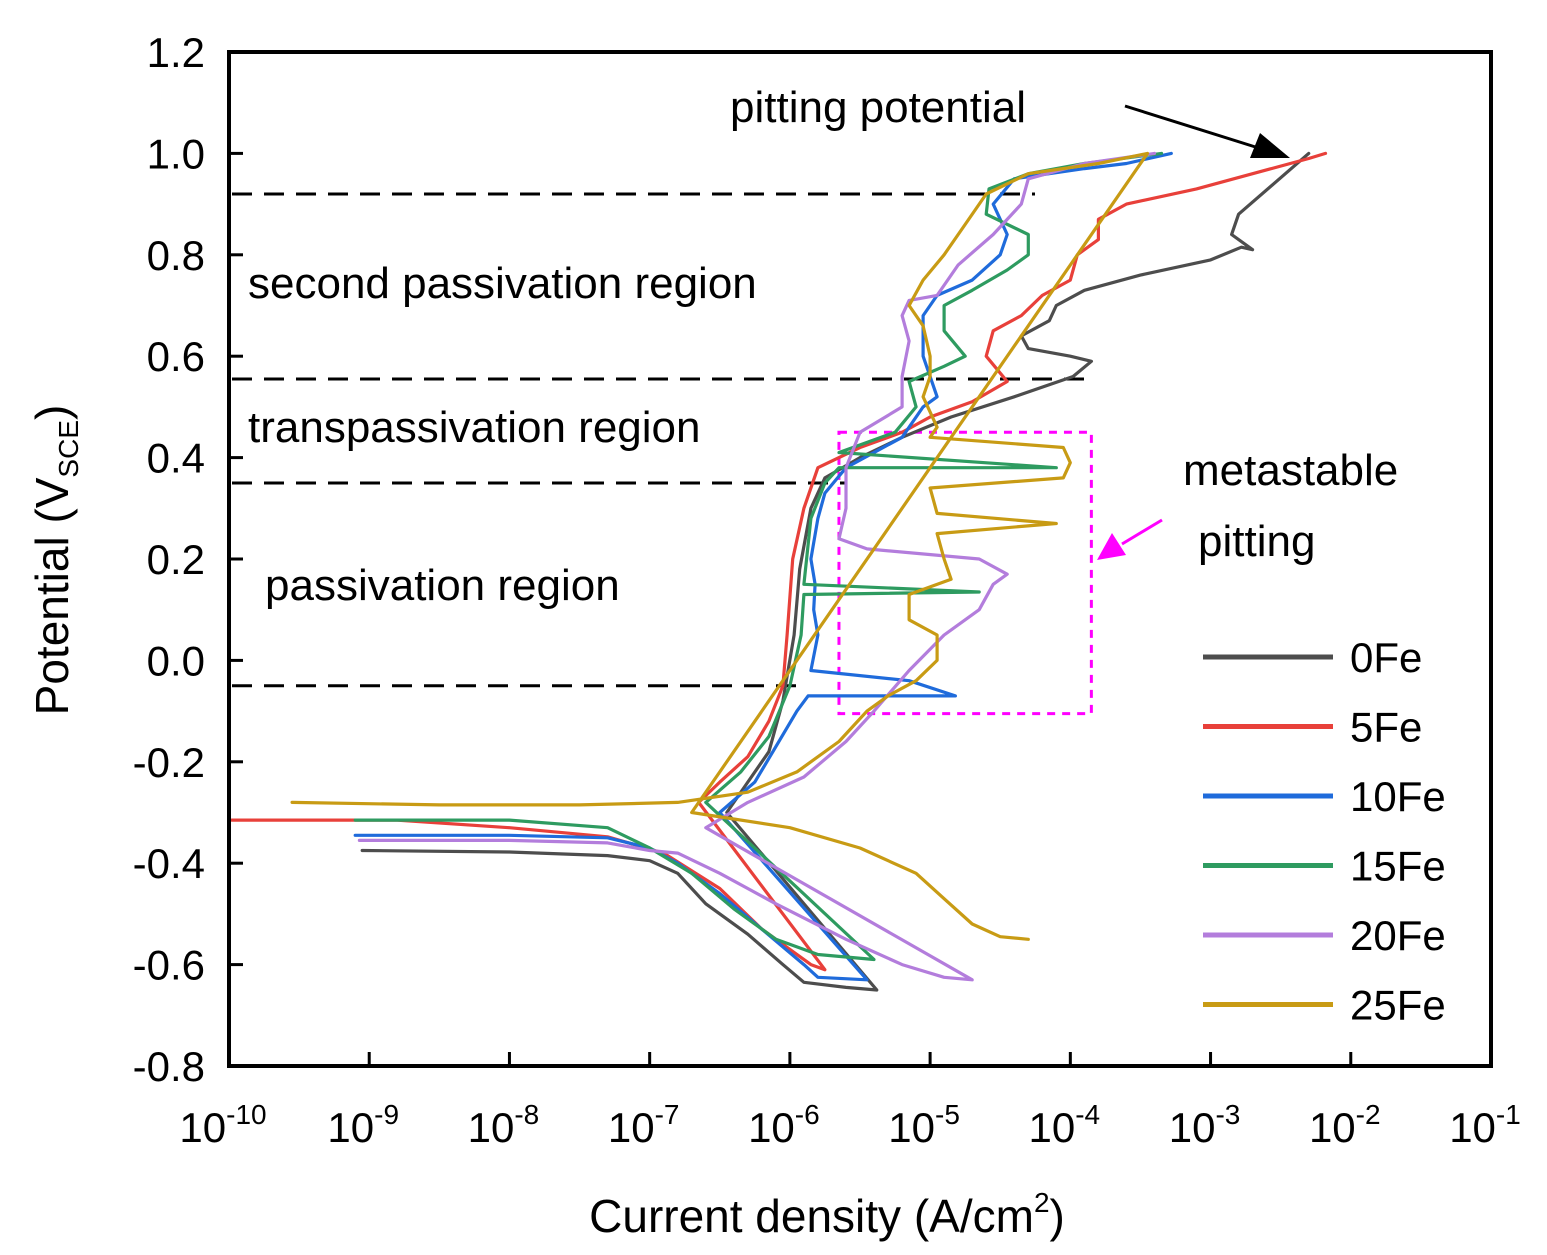 The height and width of the screenshot is (1255, 1547). Describe the element at coordinates (176, 458) in the screenshot. I see `y-tick-label: 0.4` at that location.